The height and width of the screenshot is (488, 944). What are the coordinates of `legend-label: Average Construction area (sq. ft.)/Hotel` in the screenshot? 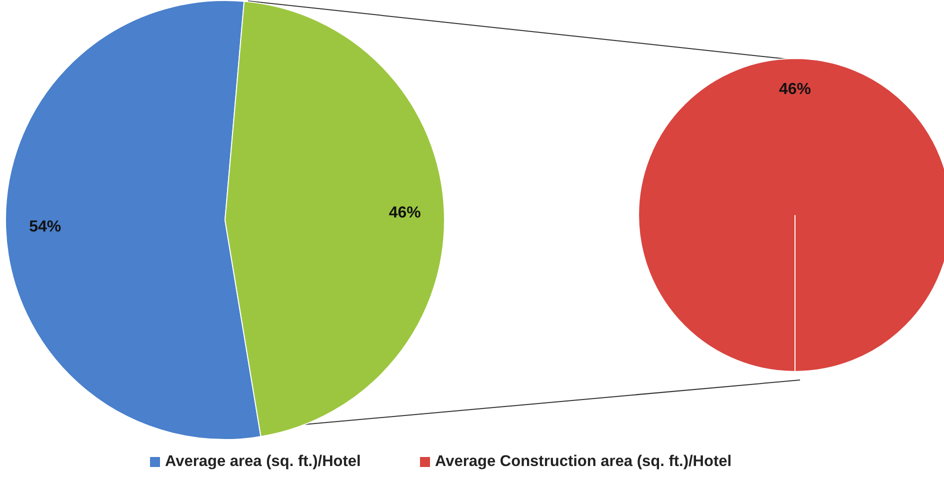 It's located at (583, 462).